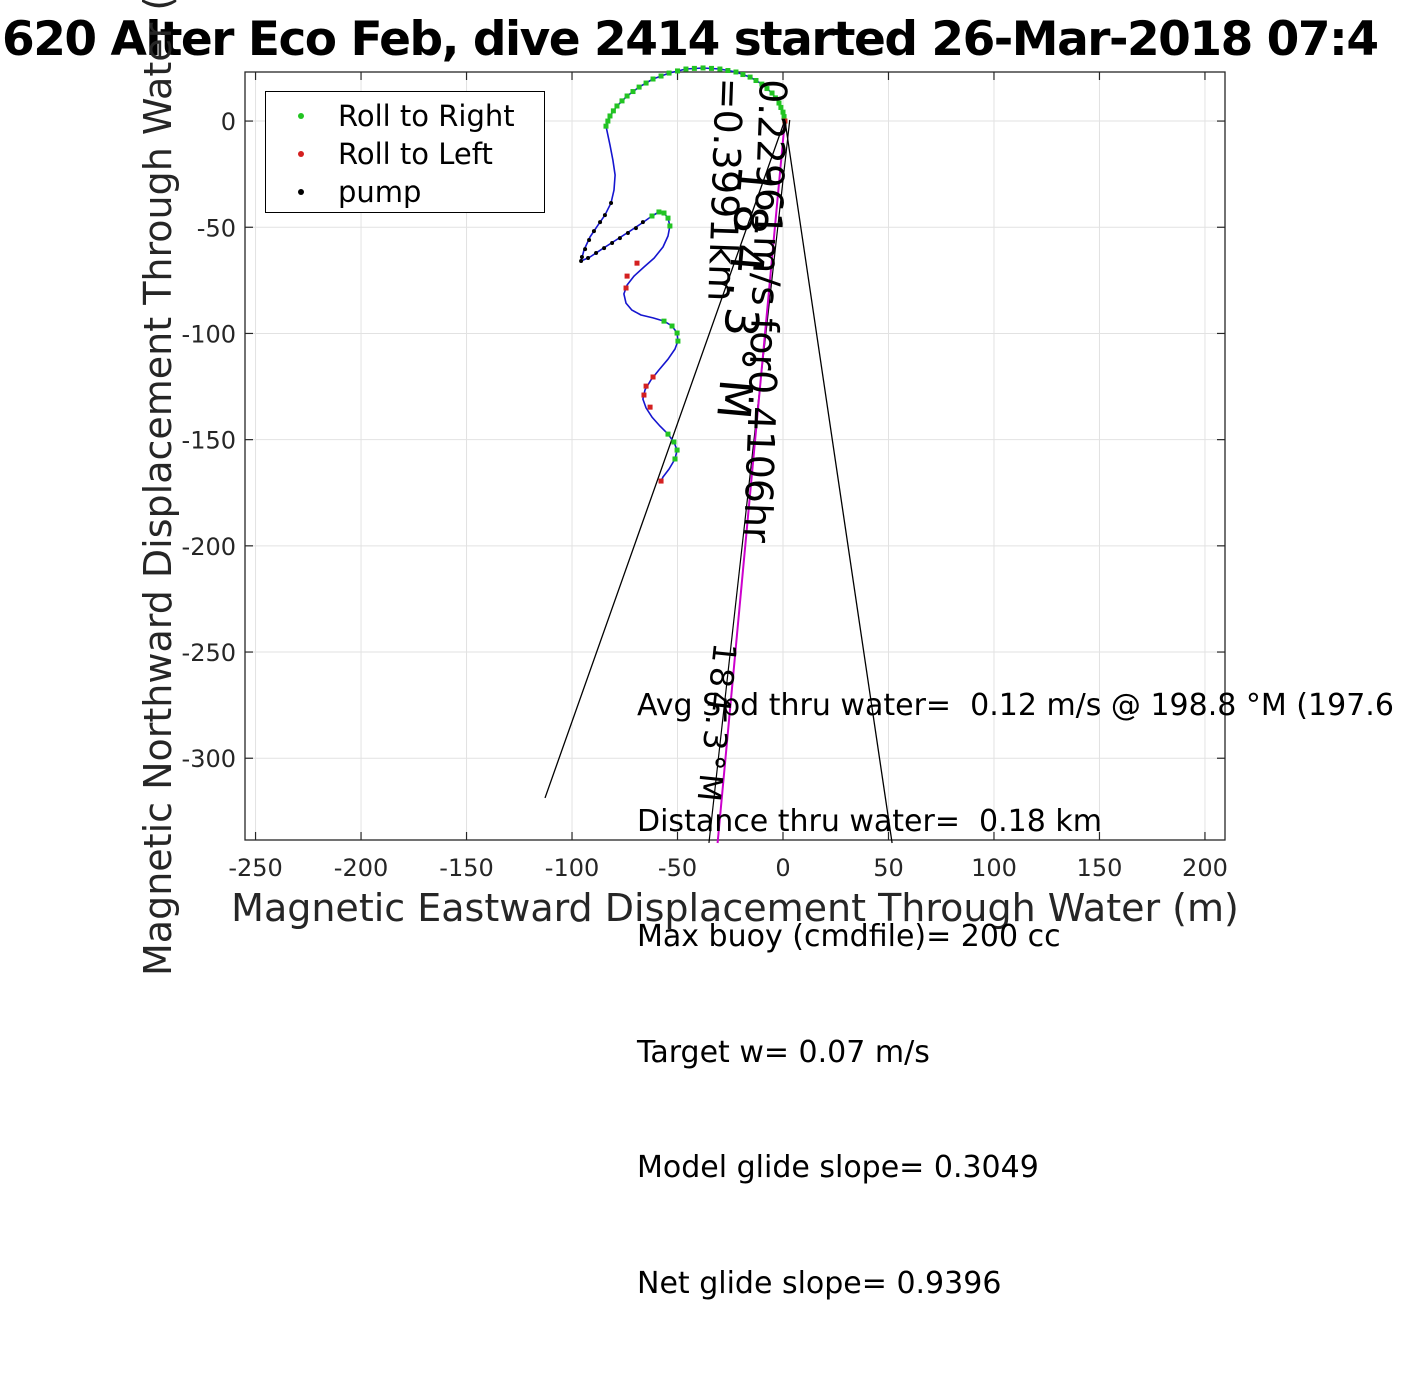 The image size is (1417, 1380). What do you see at coordinates (783, 1052) in the screenshot?
I see `stat-target-w: Target w= 0.07 m/s` at bounding box center [783, 1052].